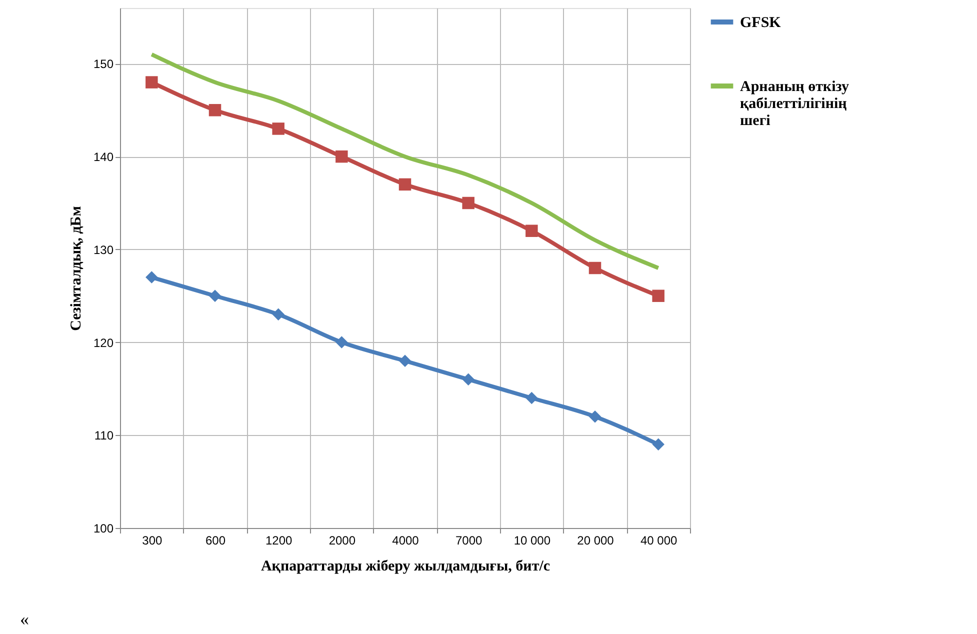 The height and width of the screenshot is (634, 977). What do you see at coordinates (103, 157) in the screenshot?
I see `y-tick-label: 140` at bounding box center [103, 157].